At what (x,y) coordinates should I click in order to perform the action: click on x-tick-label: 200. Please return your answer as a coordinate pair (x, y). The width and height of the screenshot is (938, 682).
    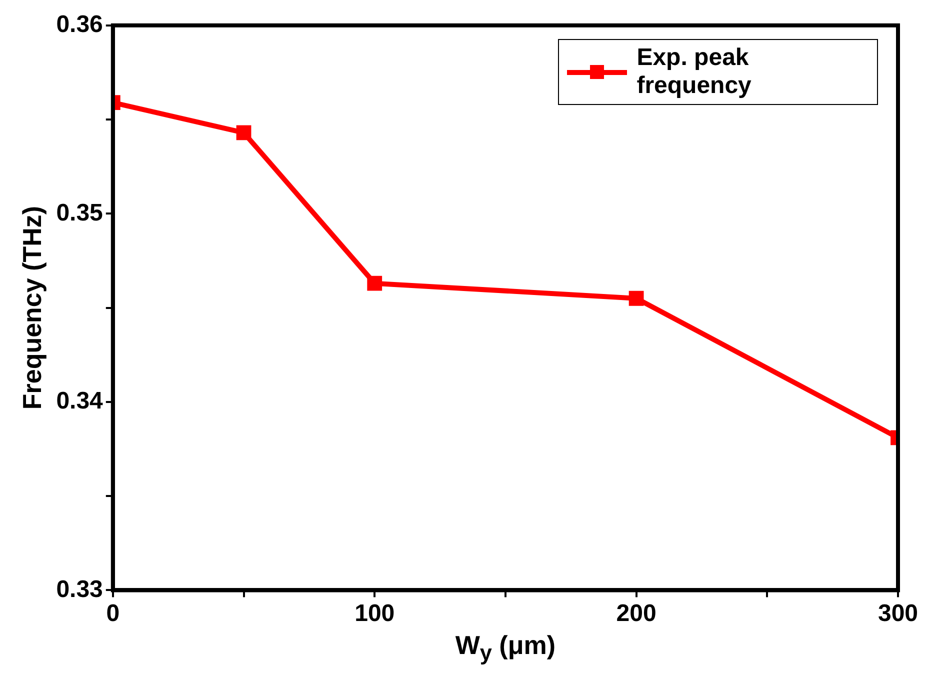
    Looking at the image, I should click on (636, 614).